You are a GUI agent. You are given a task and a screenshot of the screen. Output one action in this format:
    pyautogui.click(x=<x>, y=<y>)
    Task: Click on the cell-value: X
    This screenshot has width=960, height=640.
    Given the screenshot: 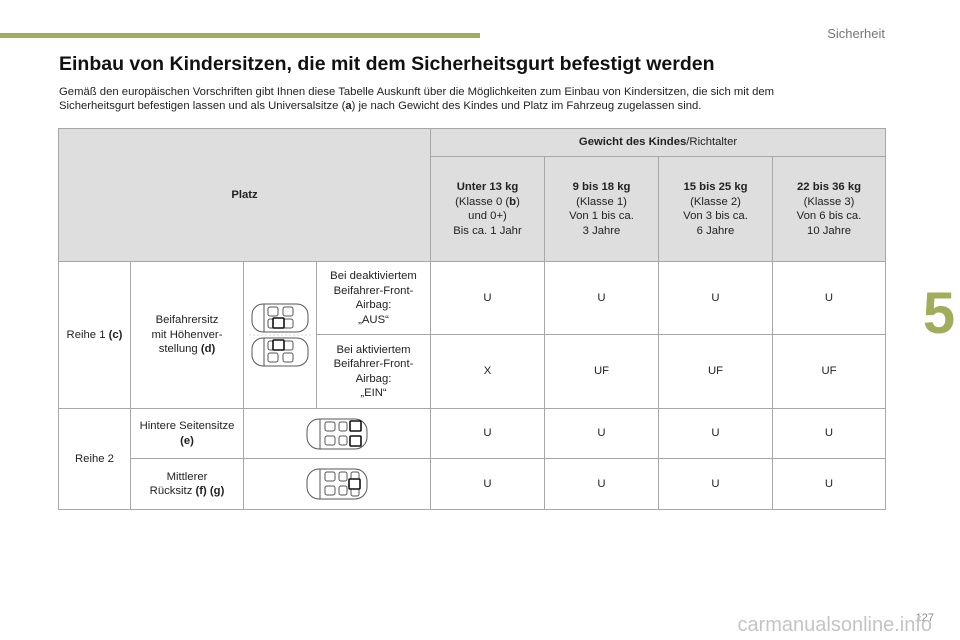 What is the action you would take?
    pyautogui.click(x=487, y=371)
    